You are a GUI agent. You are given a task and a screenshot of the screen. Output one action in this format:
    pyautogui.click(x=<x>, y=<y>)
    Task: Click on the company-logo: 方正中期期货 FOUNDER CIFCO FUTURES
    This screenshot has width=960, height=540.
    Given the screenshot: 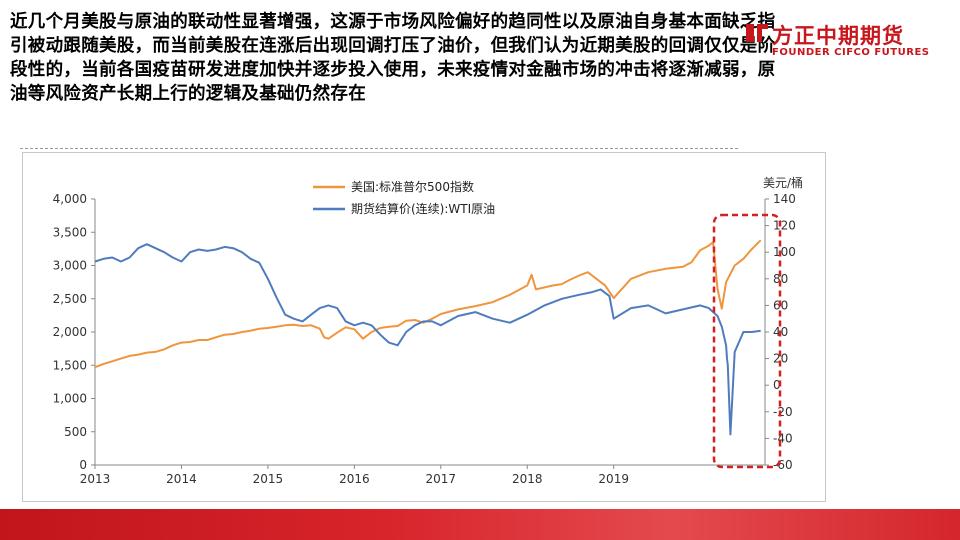 What is the action you would take?
    pyautogui.click(x=849, y=36)
    